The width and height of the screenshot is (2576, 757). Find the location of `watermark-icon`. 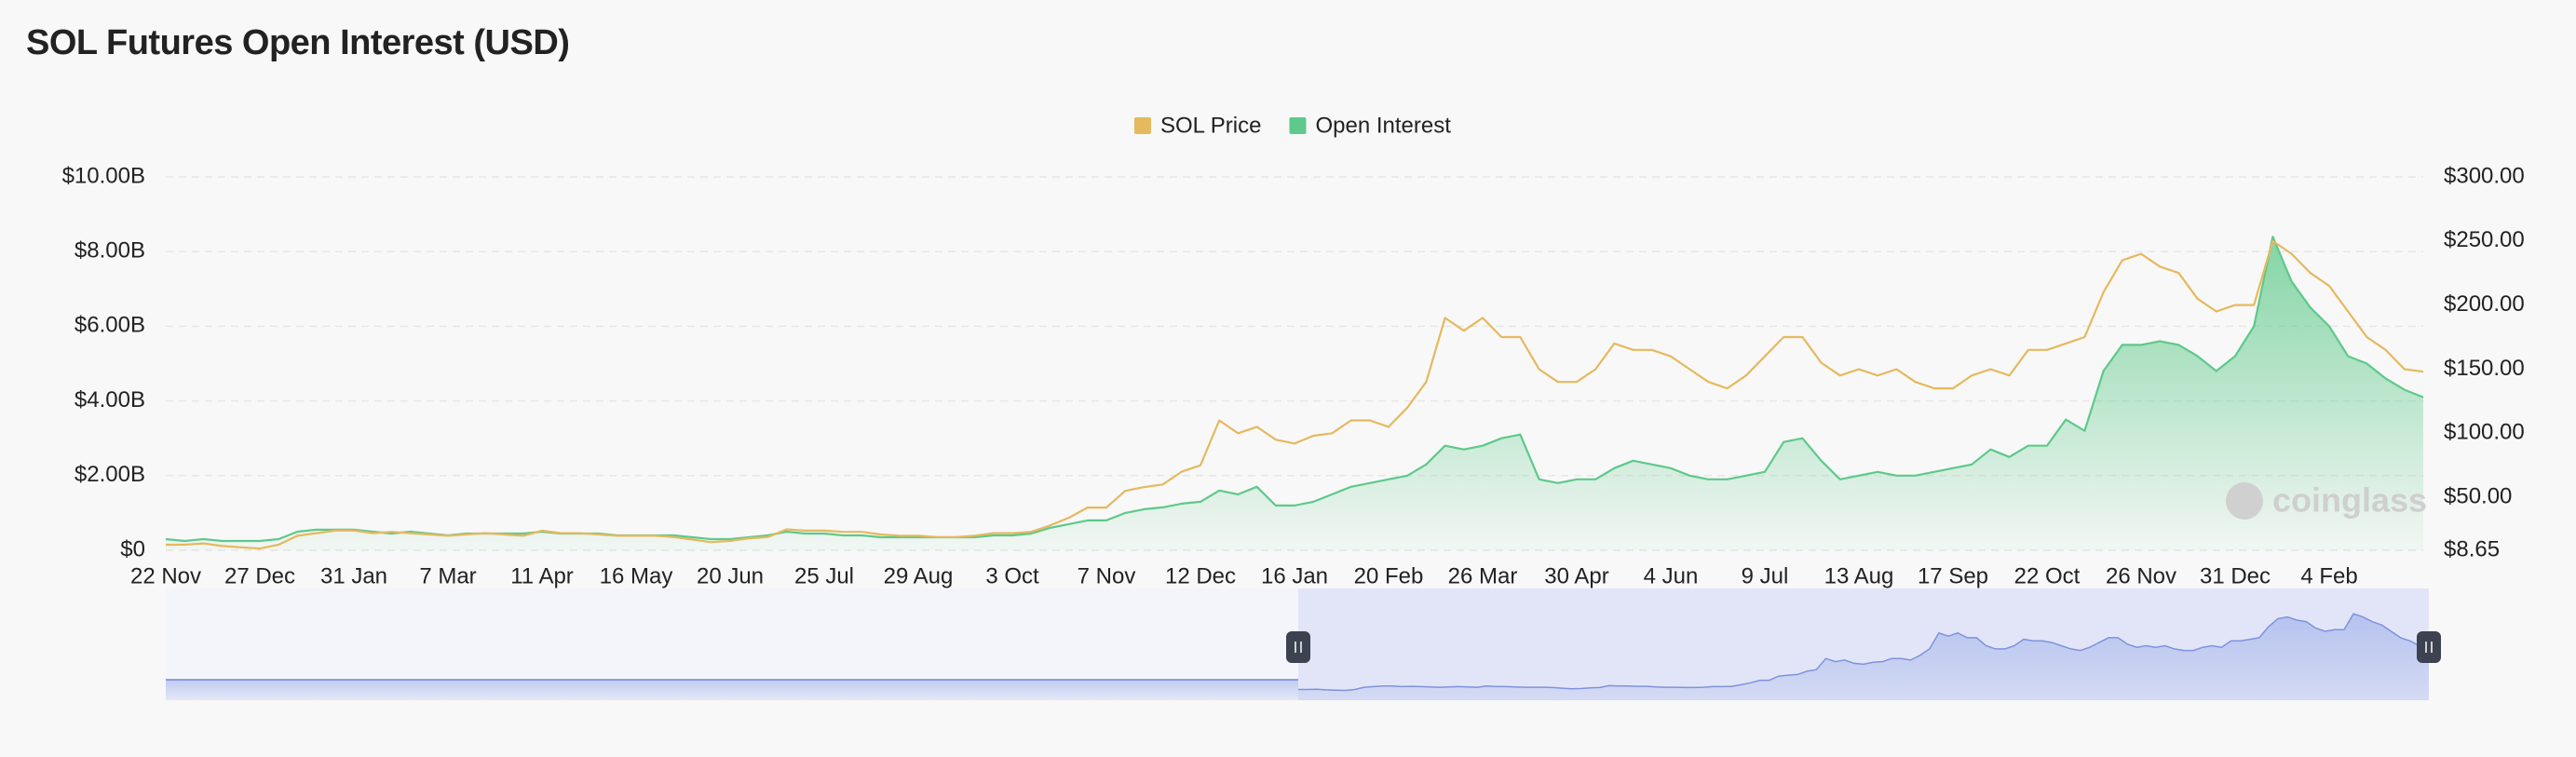

watermark-icon is located at coordinates (2244, 501).